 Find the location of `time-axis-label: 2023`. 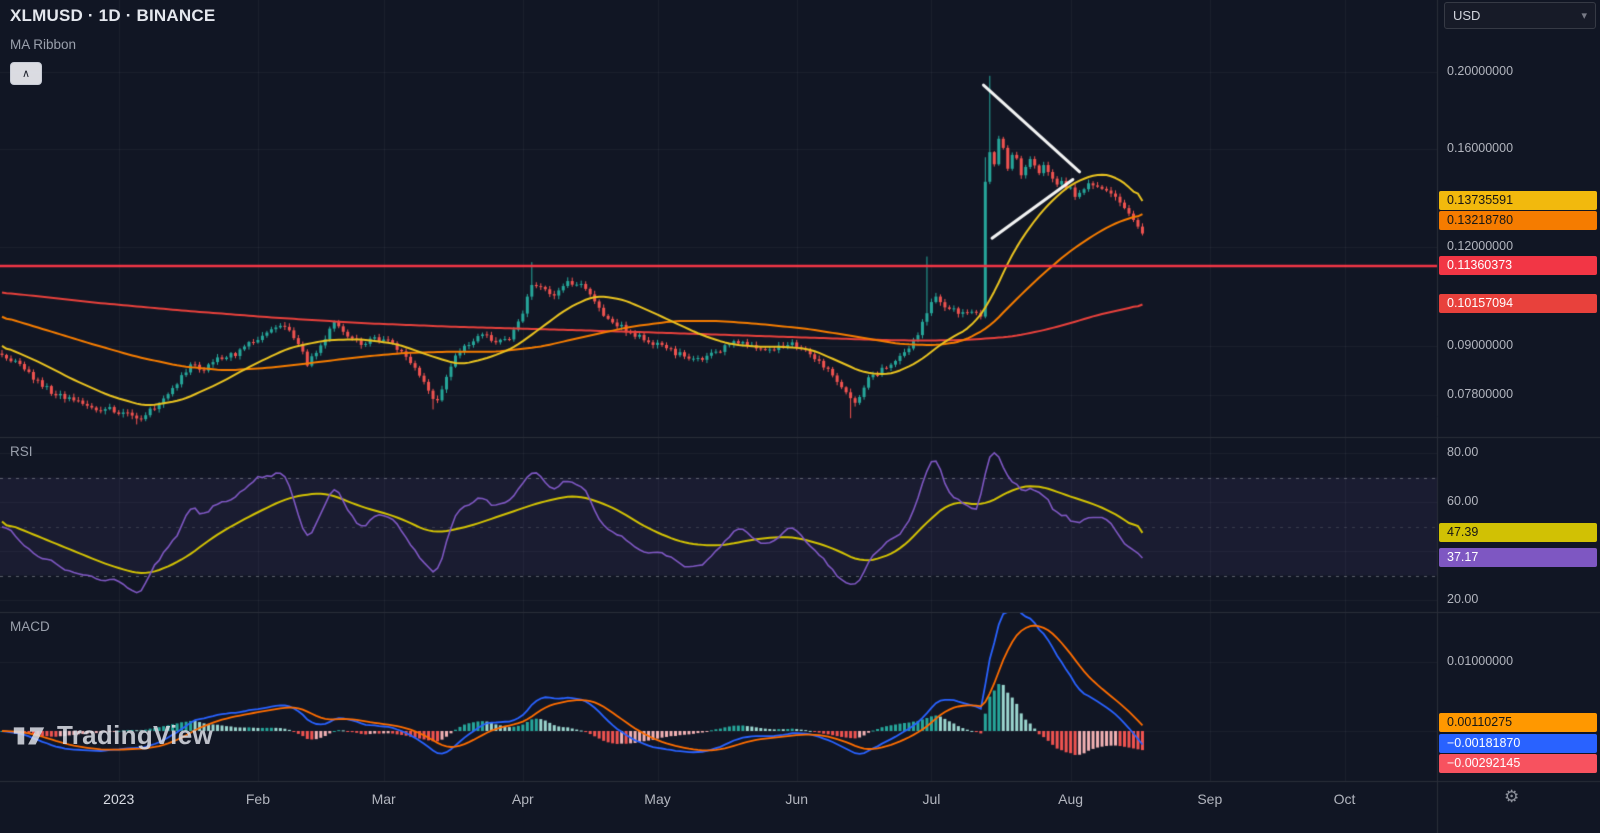

time-axis-label: 2023 is located at coordinates (119, 799).